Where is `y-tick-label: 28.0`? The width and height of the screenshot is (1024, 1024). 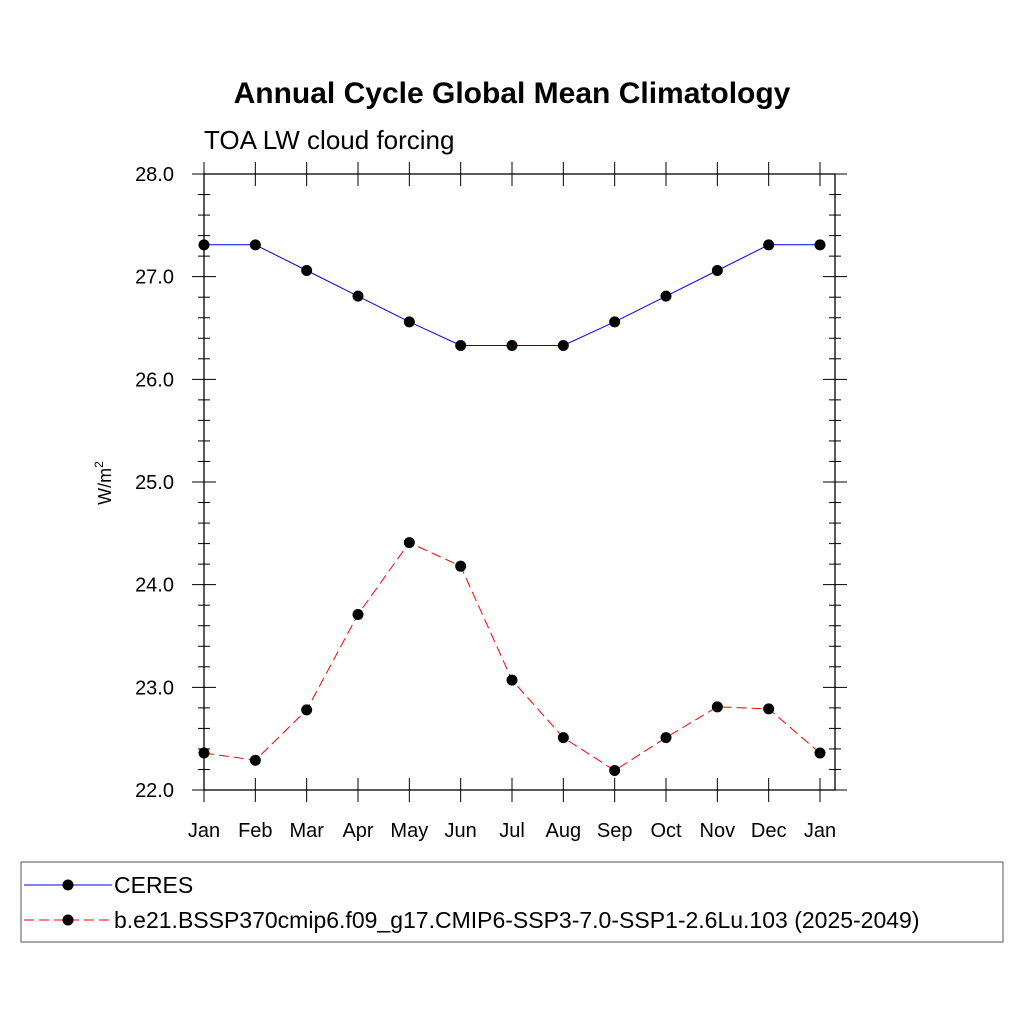 y-tick-label: 28.0 is located at coordinates (154, 175).